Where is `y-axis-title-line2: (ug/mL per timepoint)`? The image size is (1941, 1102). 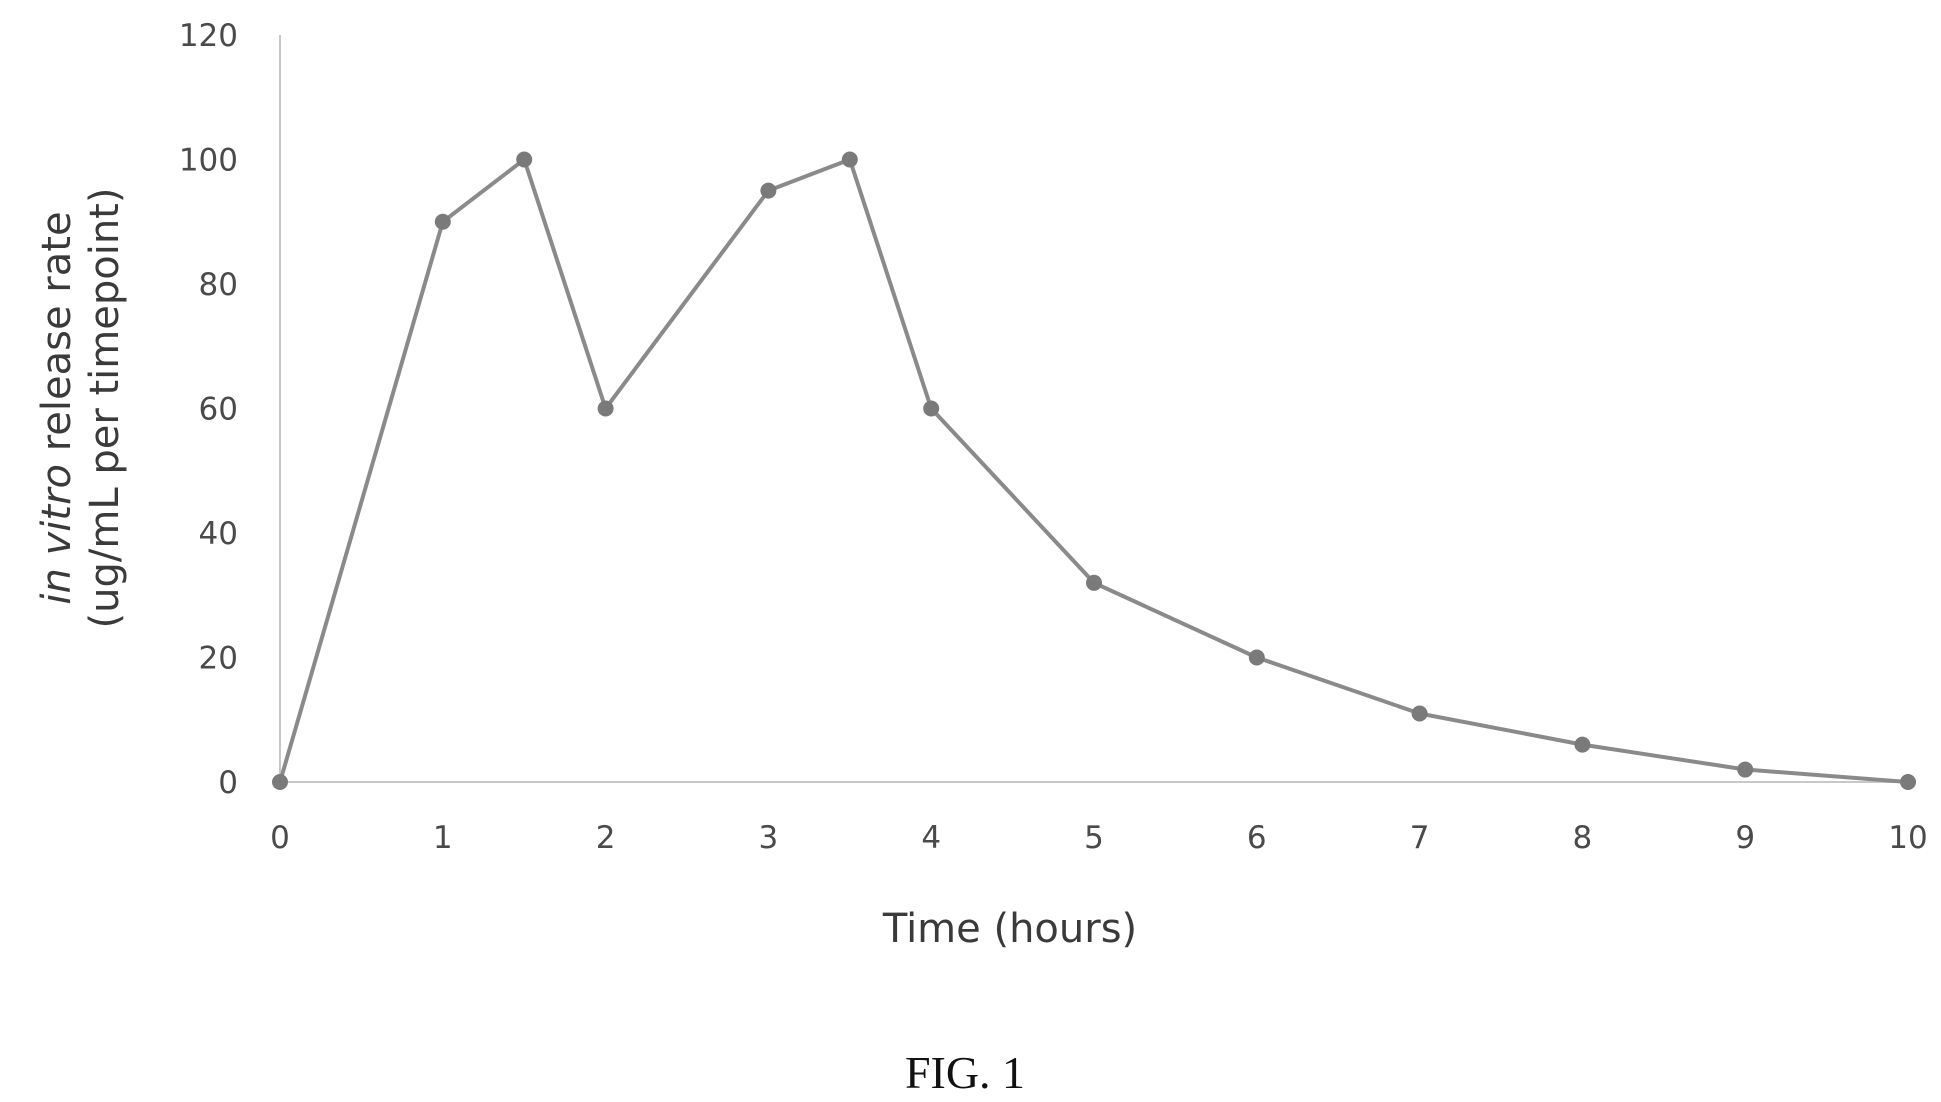 y-axis-title-line2: (ug/mL per timepoint) is located at coordinates (105, 408).